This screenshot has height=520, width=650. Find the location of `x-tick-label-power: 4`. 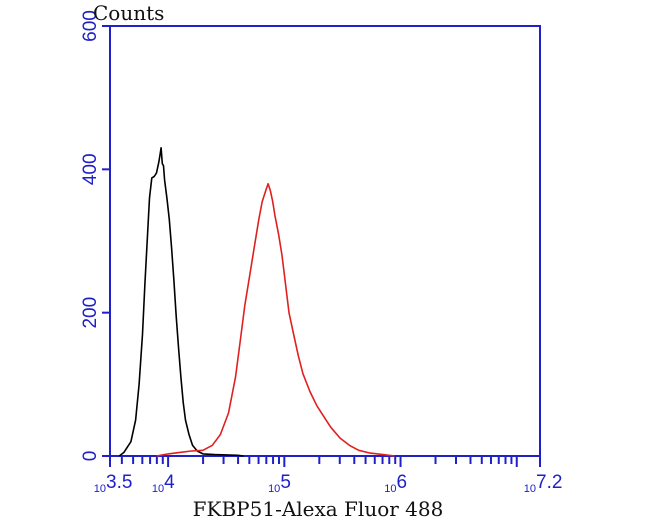

x-tick-label-power: 4 is located at coordinates (169, 482).